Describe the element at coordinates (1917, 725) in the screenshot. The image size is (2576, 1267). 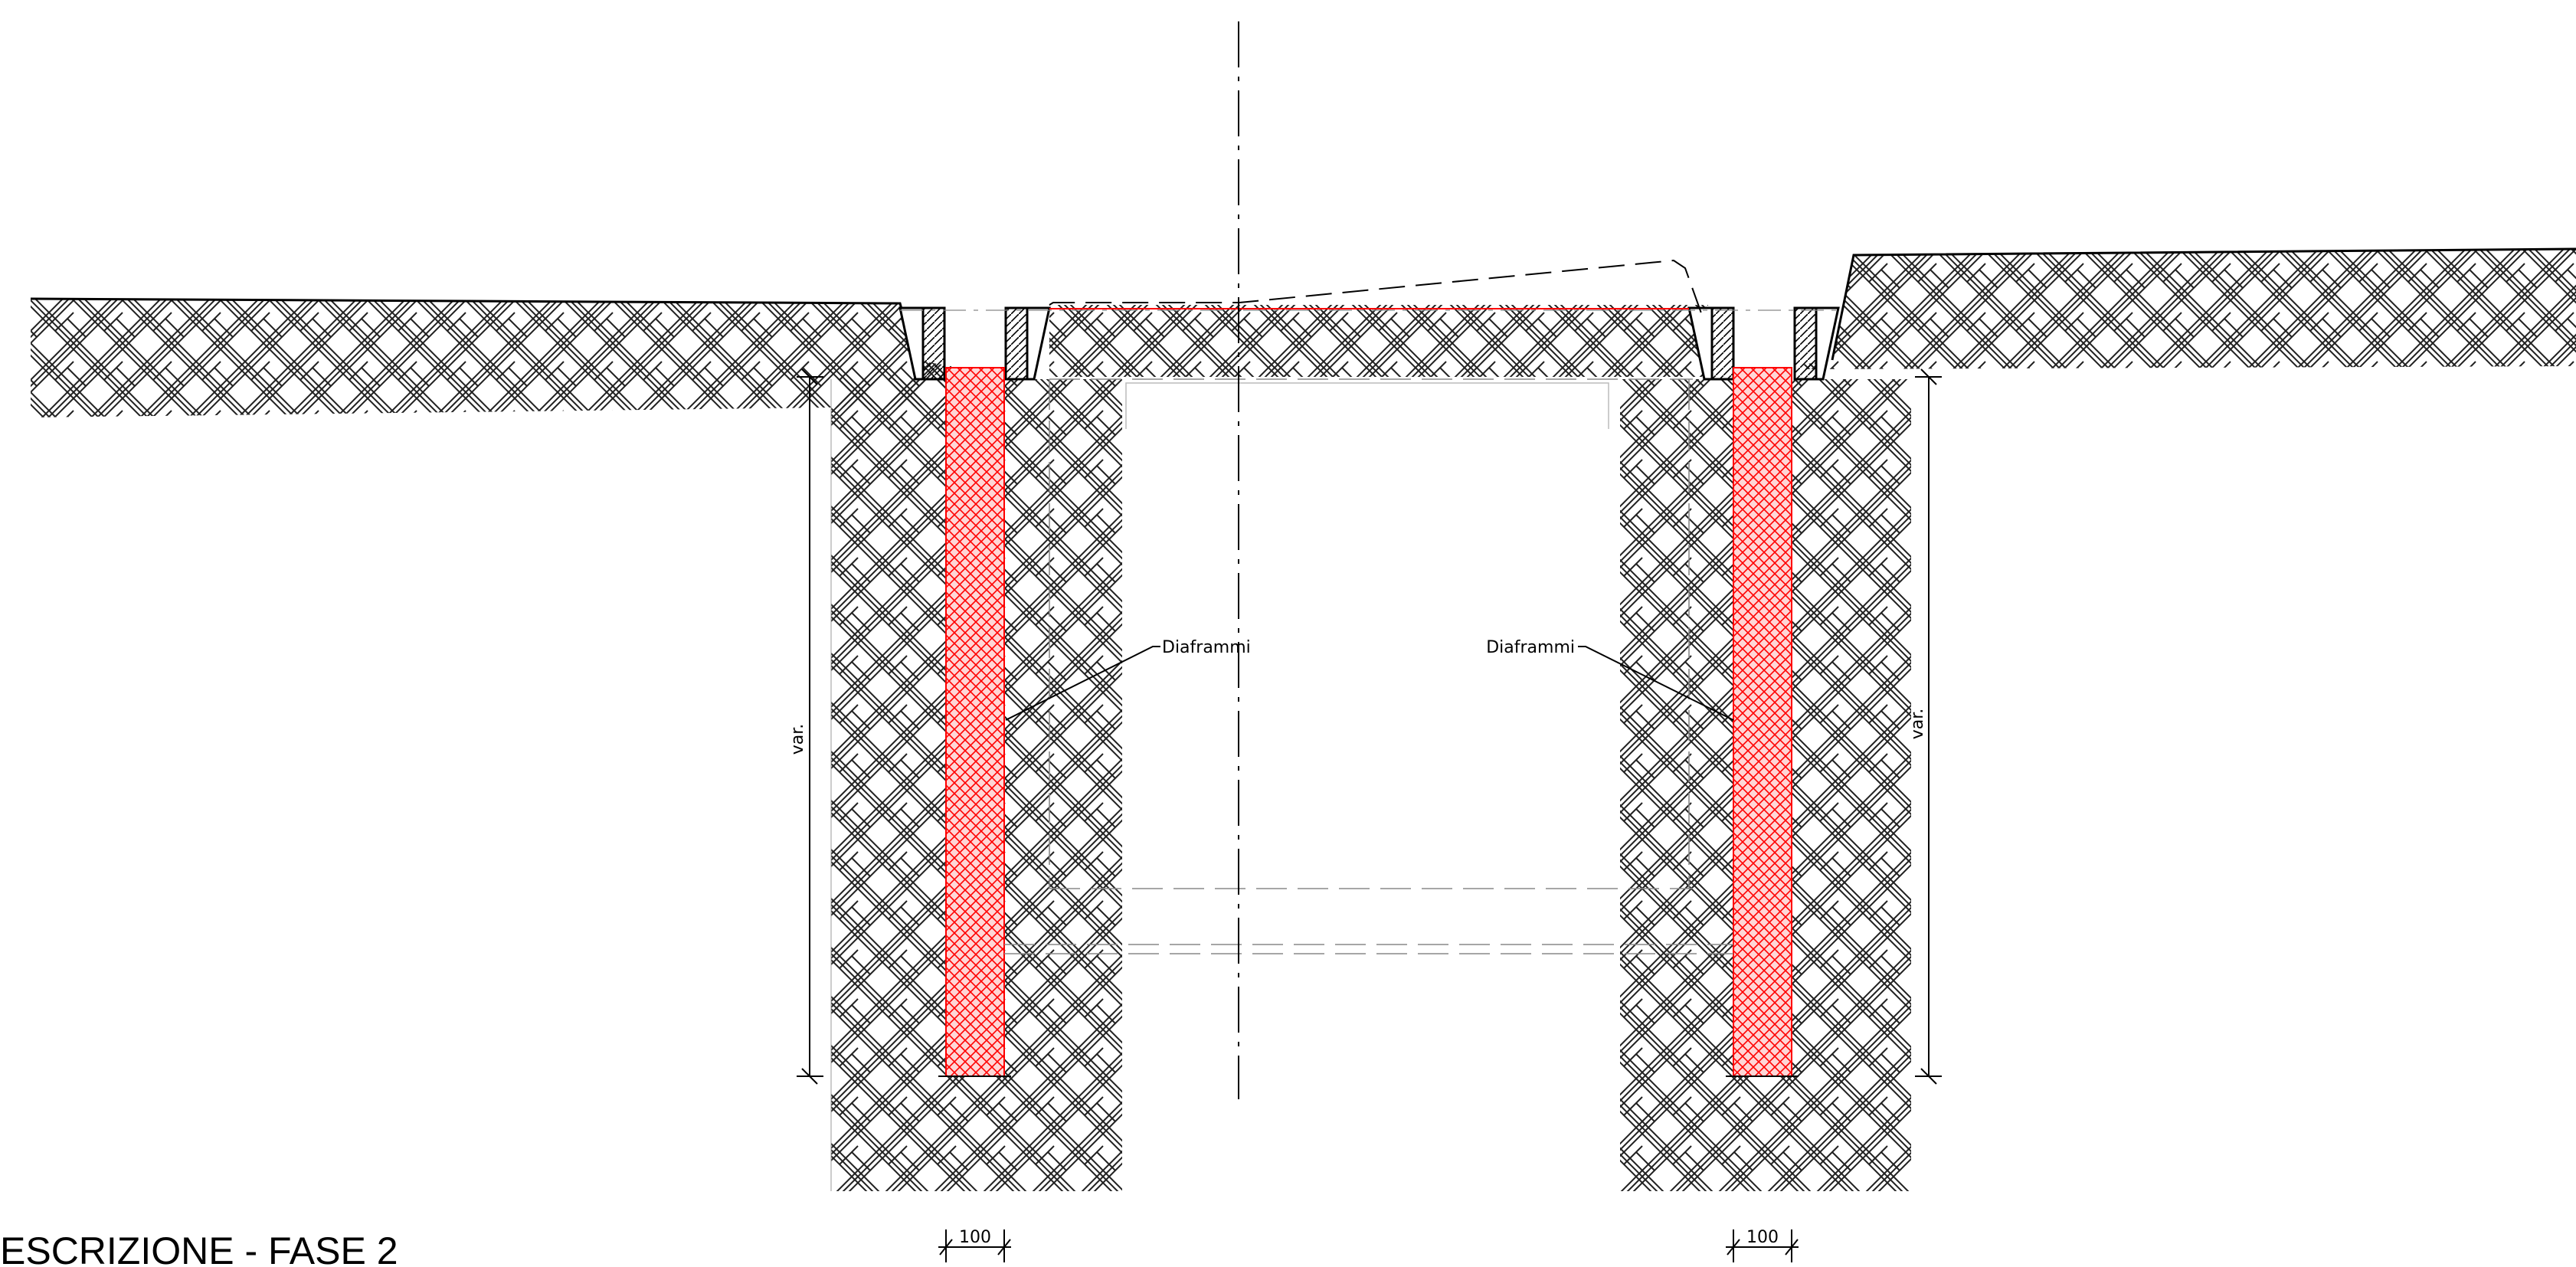
I see `depth-label-right: var.` at that location.